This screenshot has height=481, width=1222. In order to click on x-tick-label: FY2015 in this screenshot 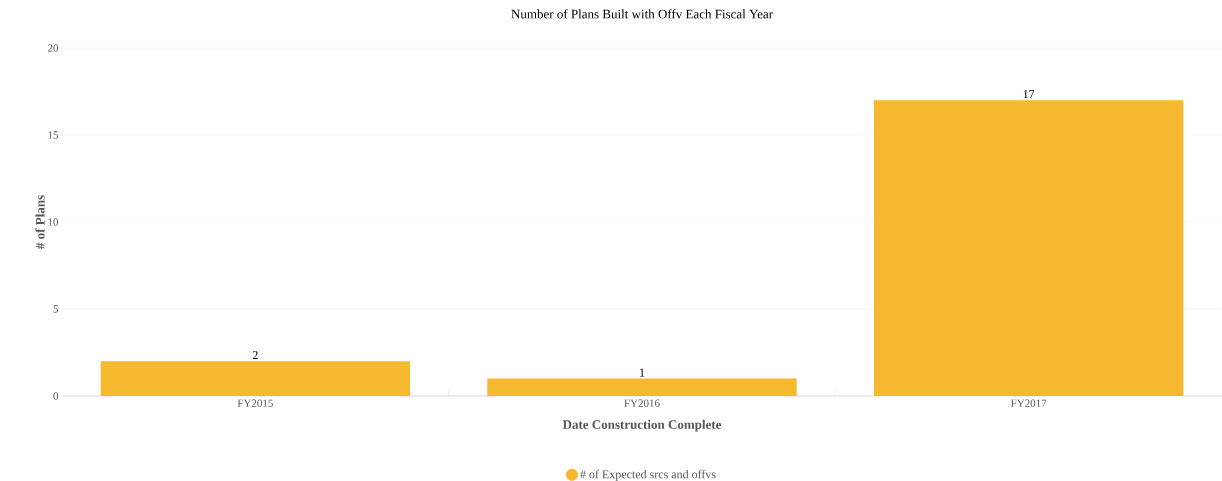, I will do `click(255, 403)`.